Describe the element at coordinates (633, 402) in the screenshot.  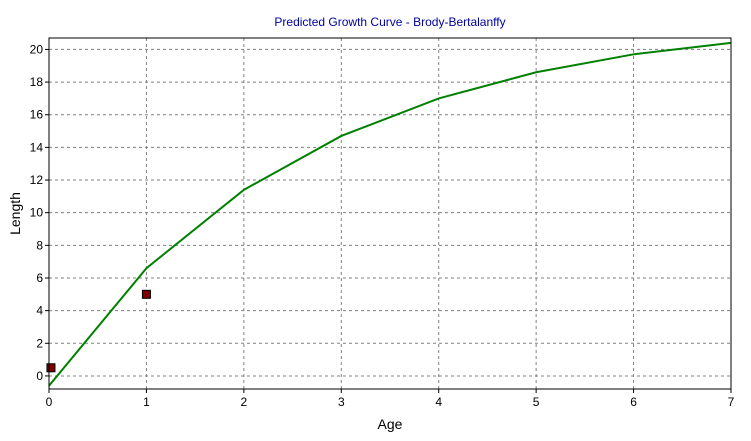
I see `x-tick-label: 6` at that location.